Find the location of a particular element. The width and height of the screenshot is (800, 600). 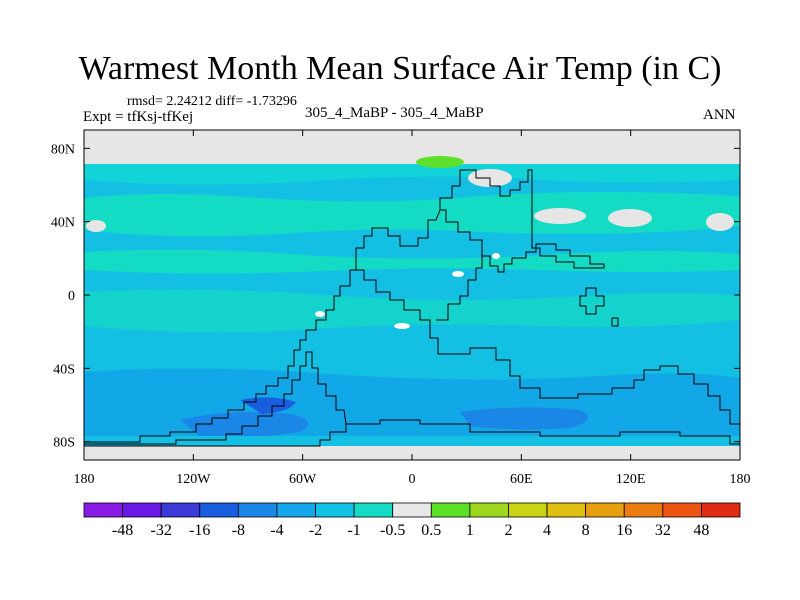

colorbar-label: 2 is located at coordinates (508, 530).